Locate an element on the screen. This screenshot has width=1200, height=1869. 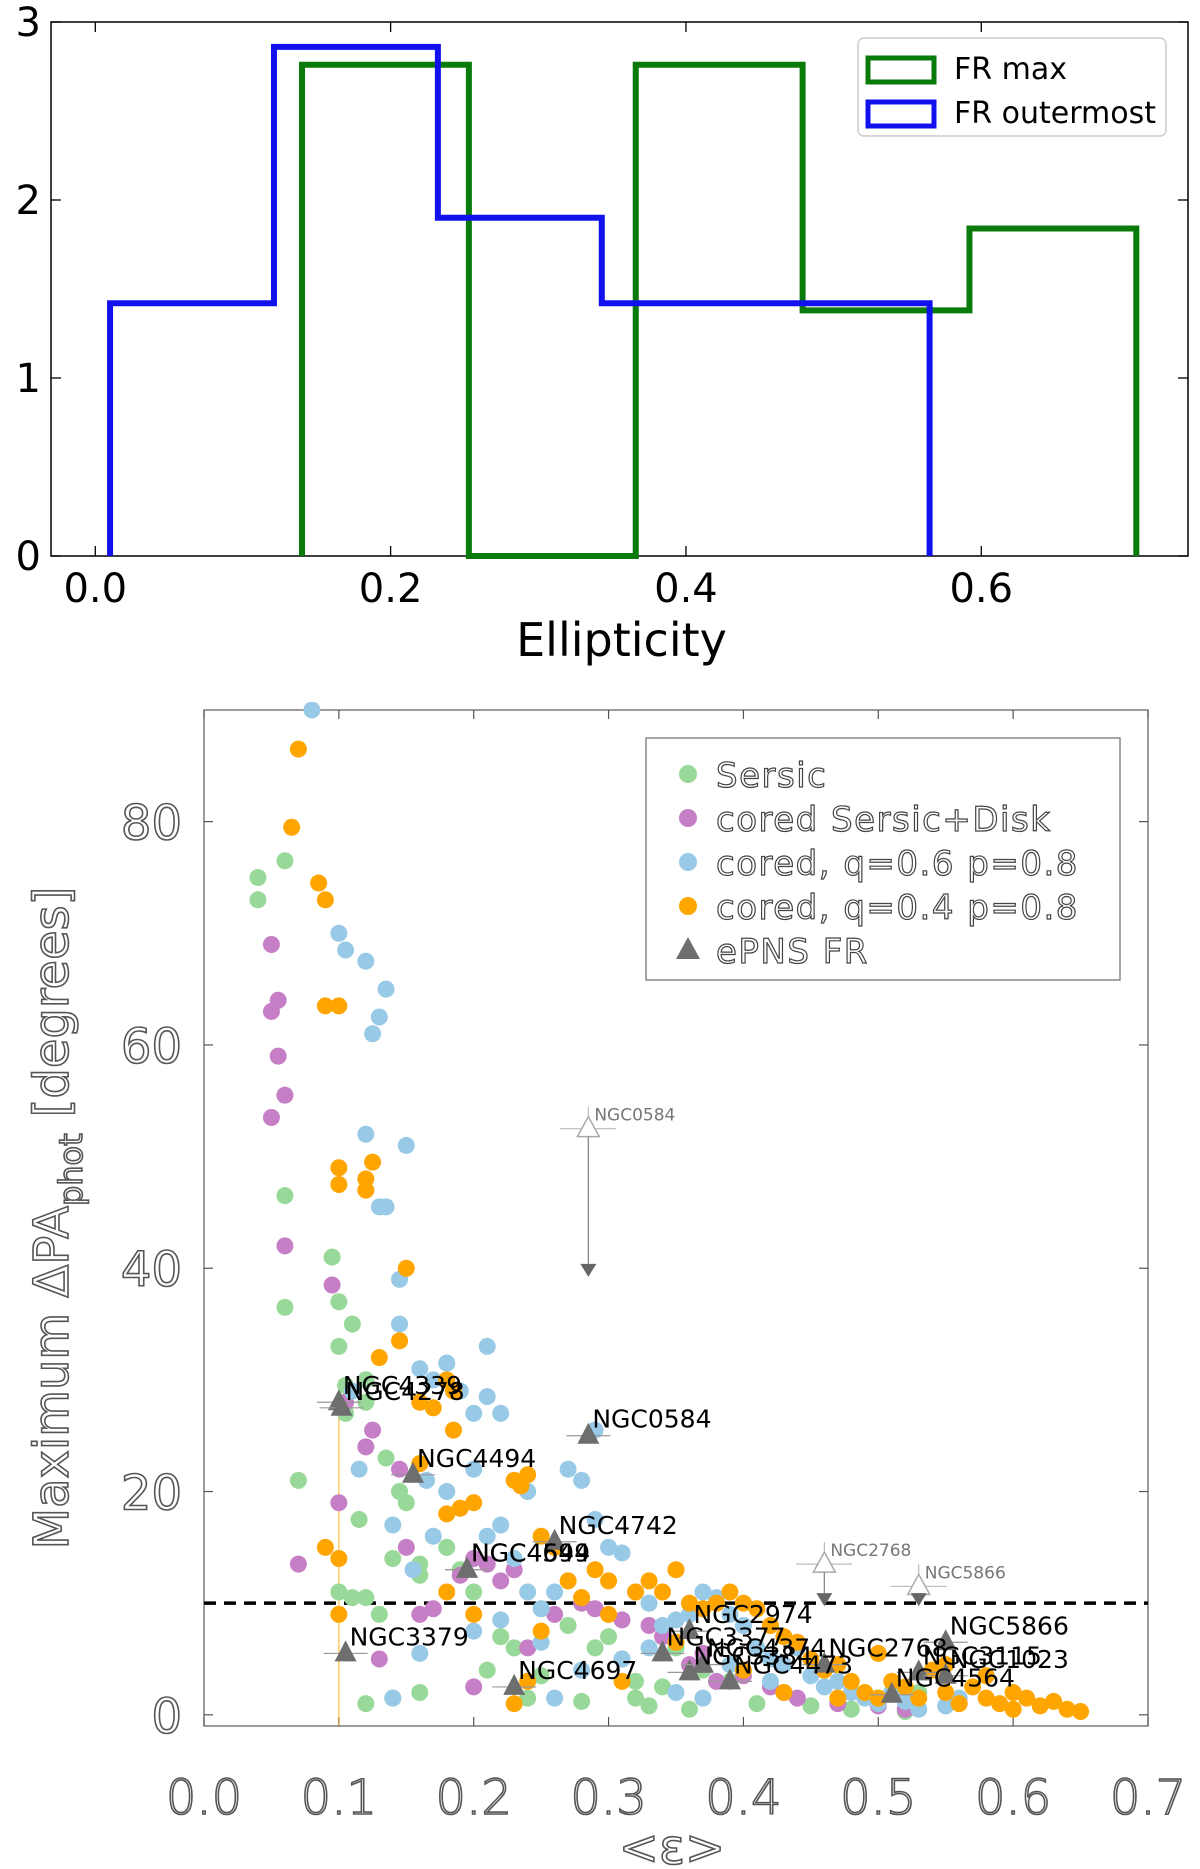
epns-label: NGC4697 is located at coordinates (577, 1670).